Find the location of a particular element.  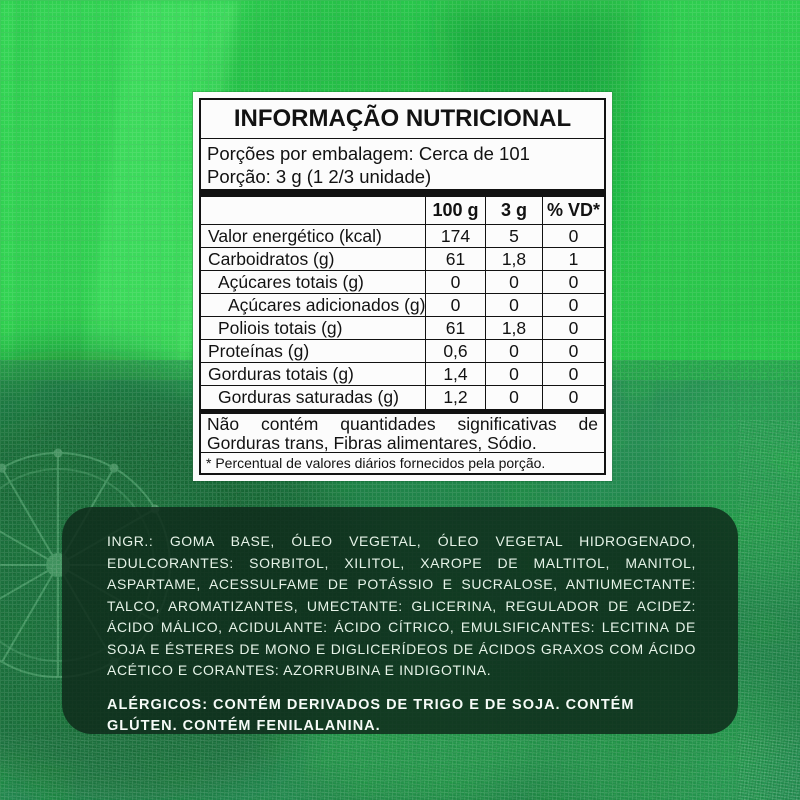

row-label: Gorduras totais (g) is located at coordinates (281, 373).